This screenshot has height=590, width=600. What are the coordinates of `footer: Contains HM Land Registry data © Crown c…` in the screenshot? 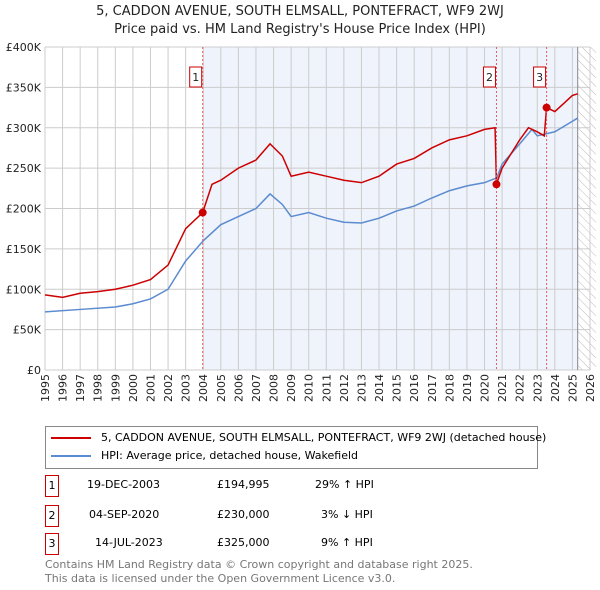 It's located at (259, 572).